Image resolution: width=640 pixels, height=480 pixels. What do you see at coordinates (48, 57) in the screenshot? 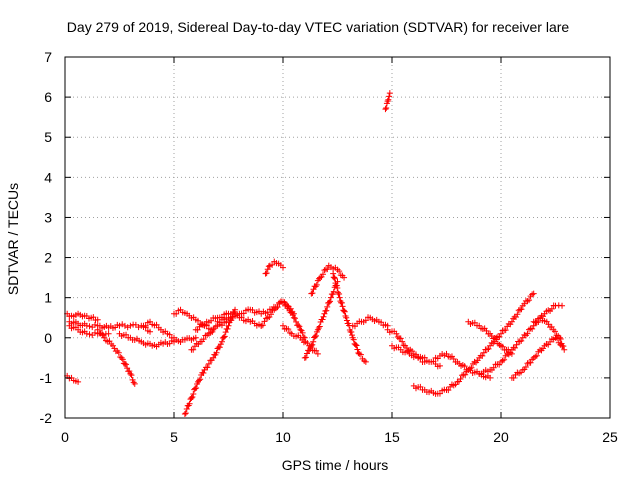
I see `y-tick-label: 7` at bounding box center [48, 57].